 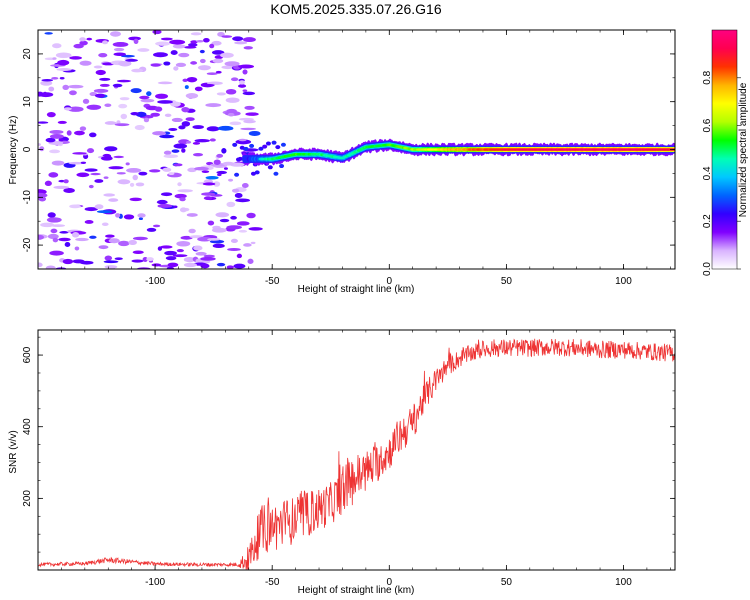 I want to click on colorbar-tick-label: 0.2, so click(x=707, y=221).